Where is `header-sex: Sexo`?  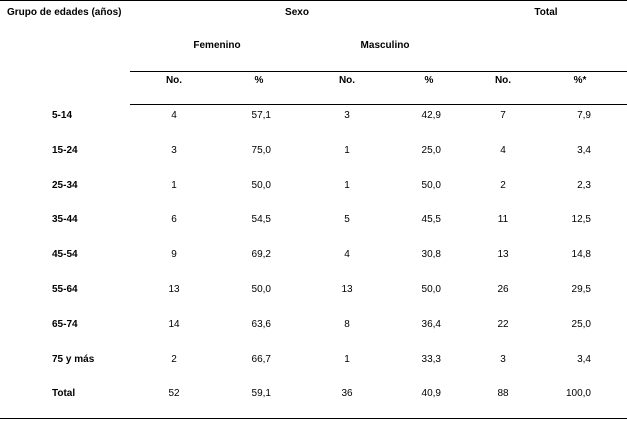
header-sex: Sexo is located at coordinates (297, 12).